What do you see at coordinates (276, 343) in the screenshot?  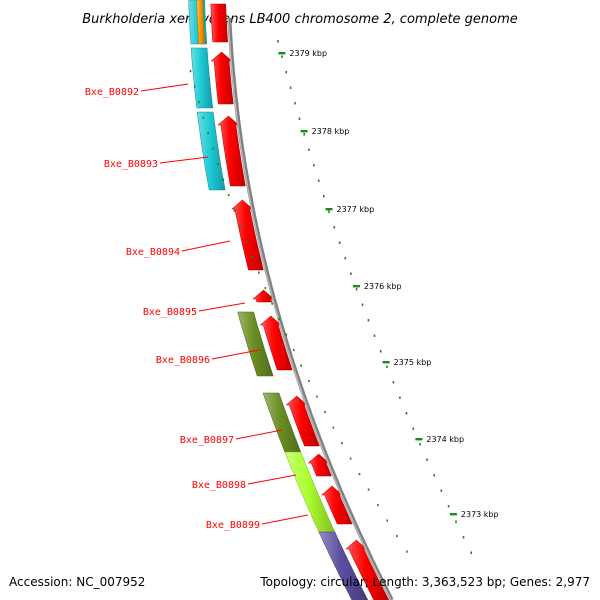 I see `cds-b0896` at bounding box center [276, 343].